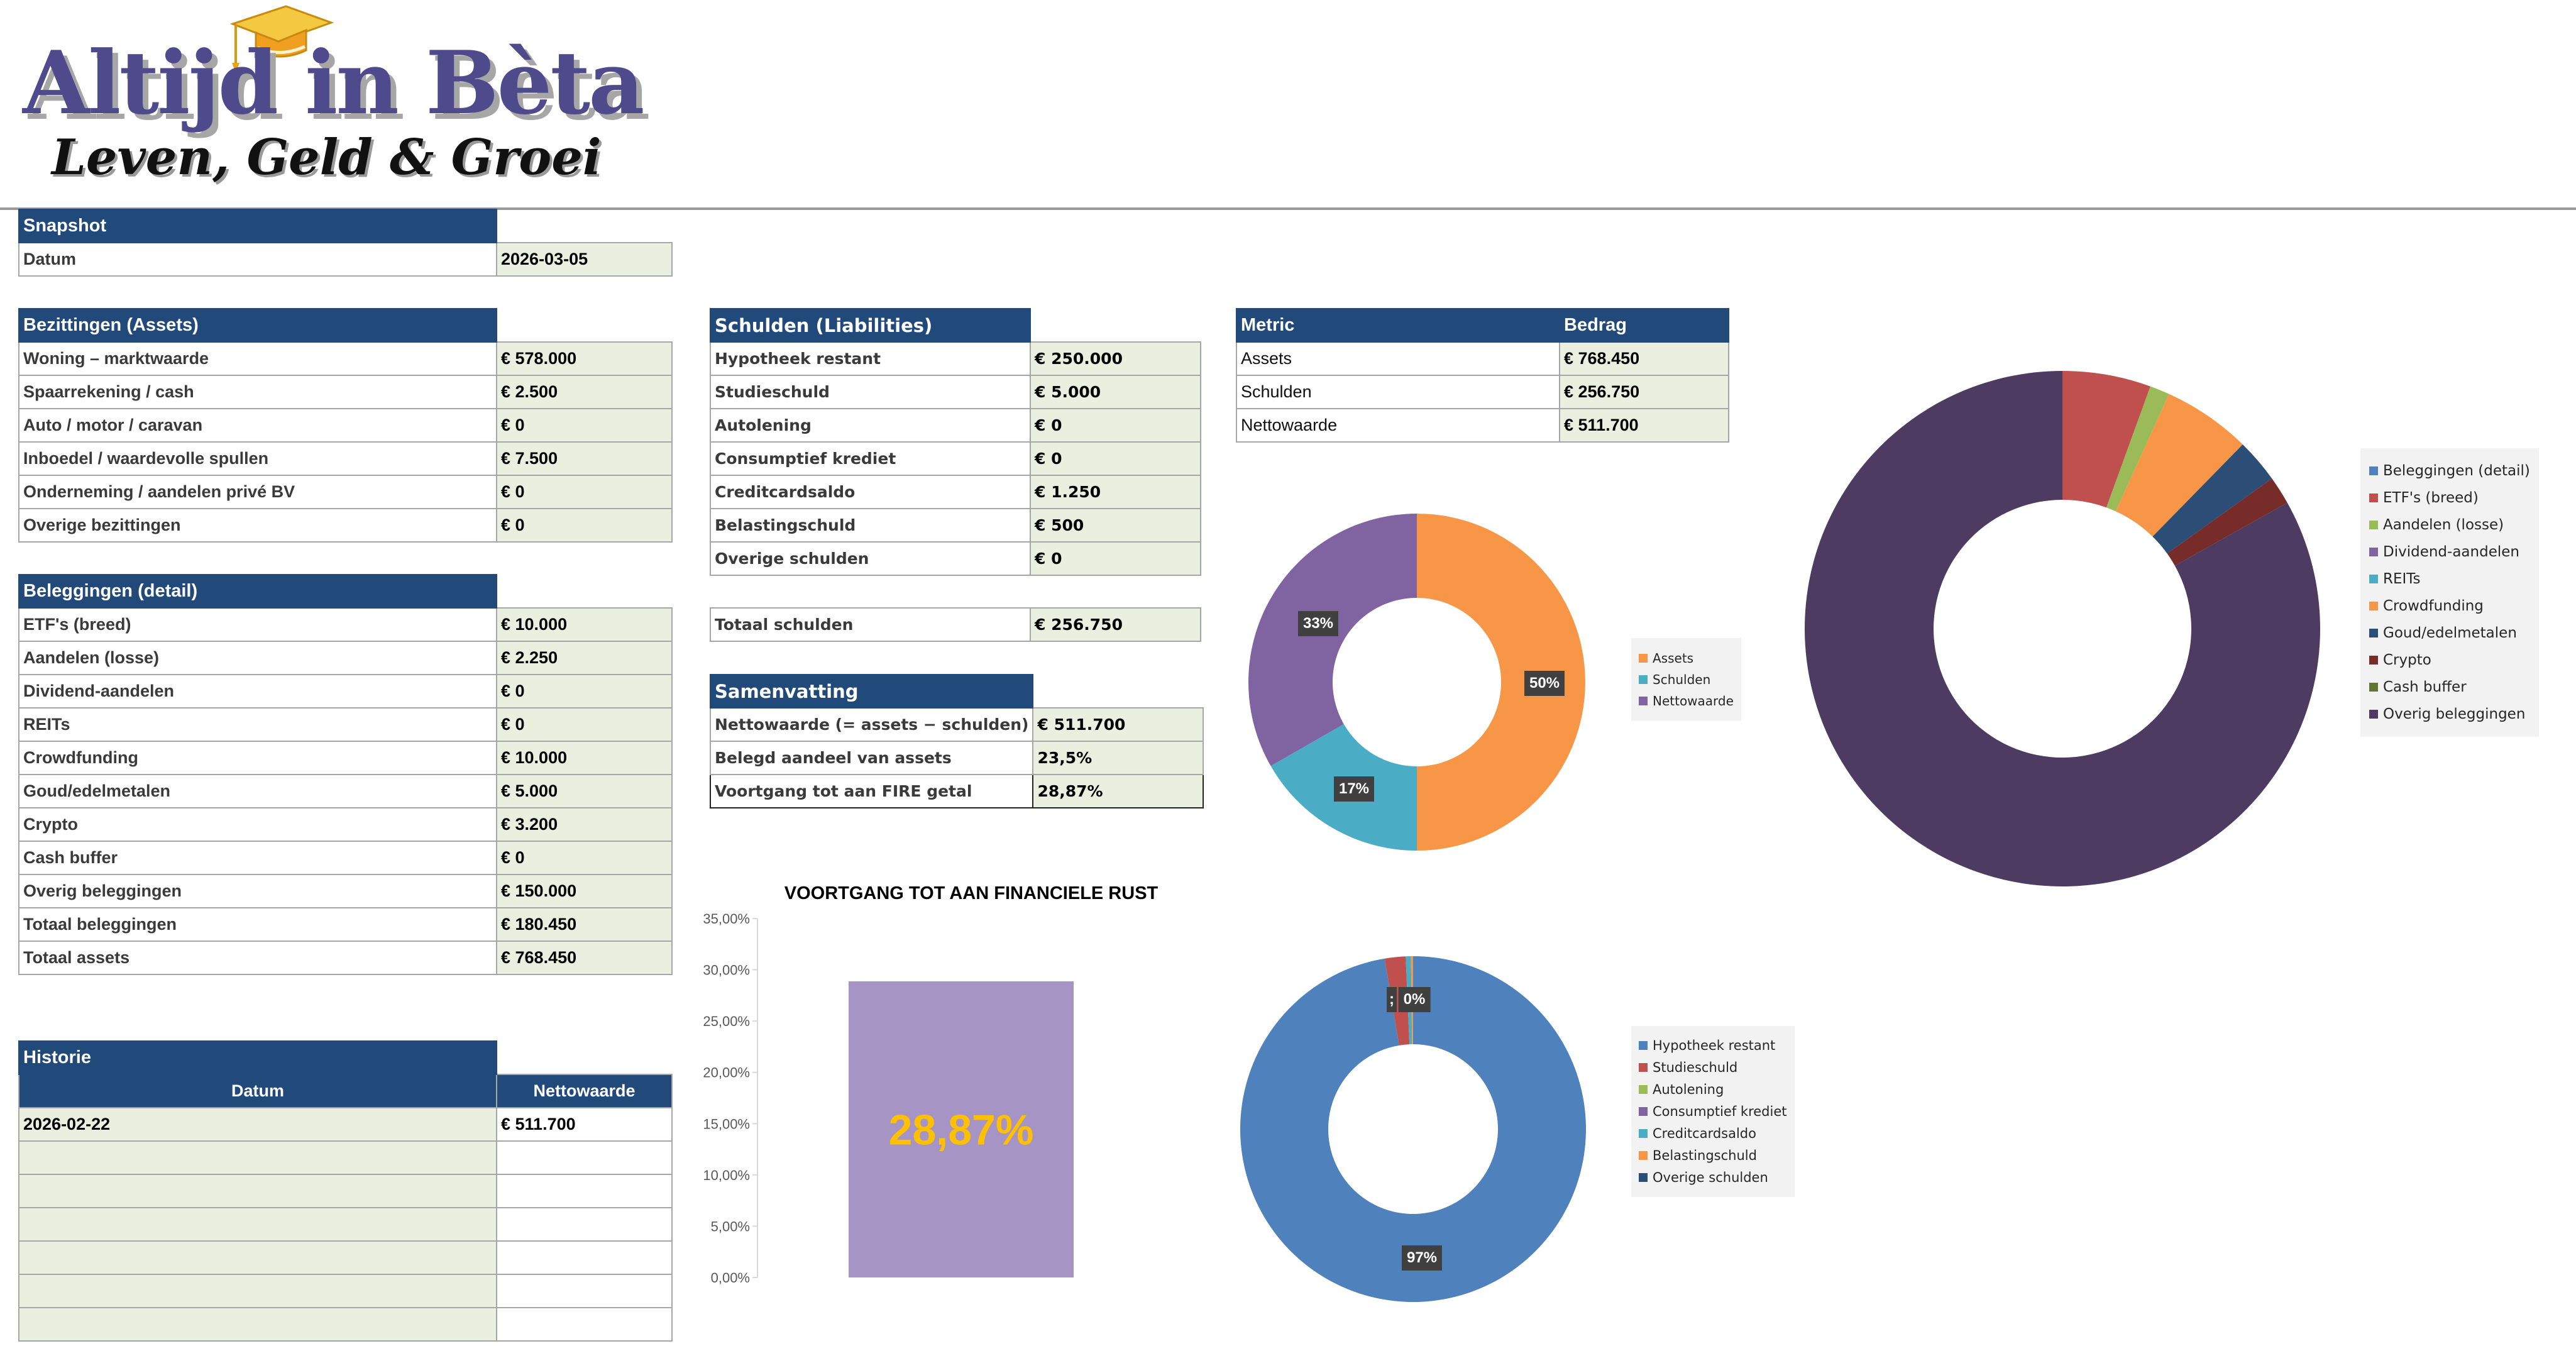 The height and width of the screenshot is (1346, 2576). Describe the element at coordinates (585, 392) in the screenshot. I see `row-value: € 2.500` at that location.